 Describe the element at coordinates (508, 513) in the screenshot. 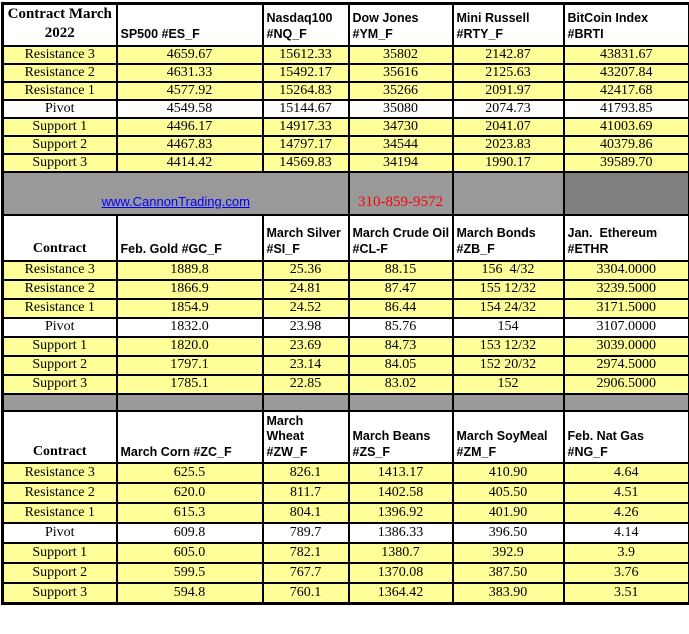

I see `value-cell: 401.90` at that location.